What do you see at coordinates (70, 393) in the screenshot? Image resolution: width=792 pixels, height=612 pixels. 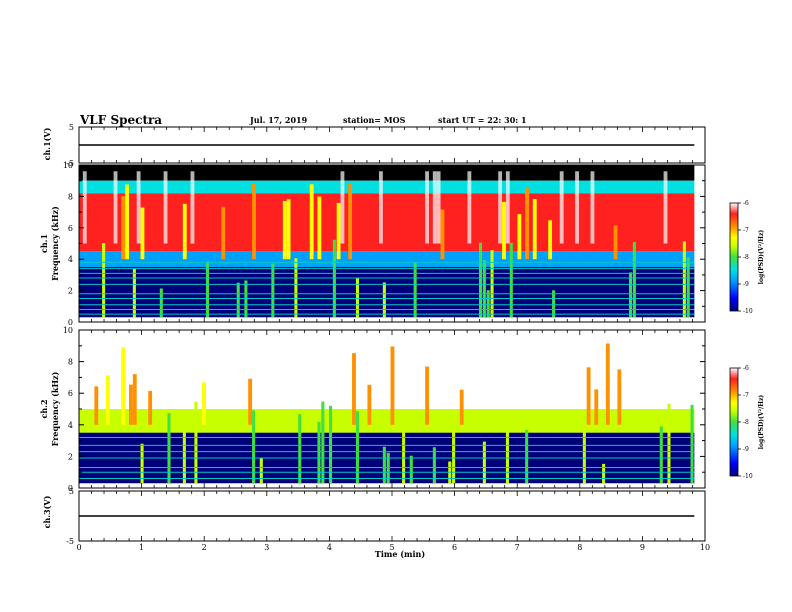 I see `spec2-ytick-label: 6` at bounding box center [70, 393].